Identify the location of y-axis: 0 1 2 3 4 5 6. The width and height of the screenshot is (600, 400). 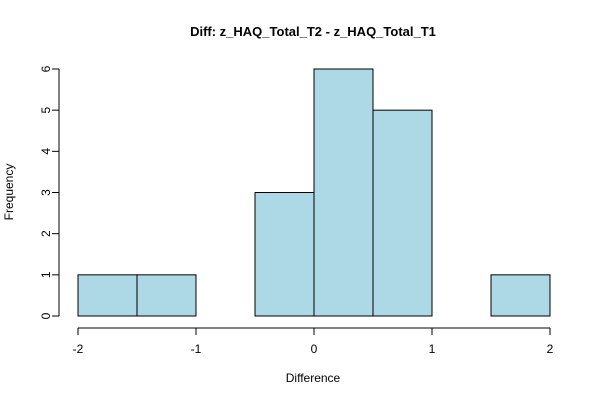
(49, 192).